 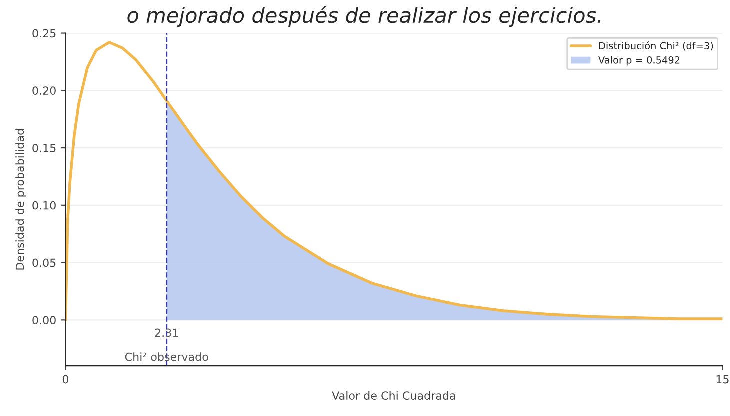 What do you see at coordinates (44, 148) in the screenshot?
I see `y-tick-label: 0.15` at bounding box center [44, 148].